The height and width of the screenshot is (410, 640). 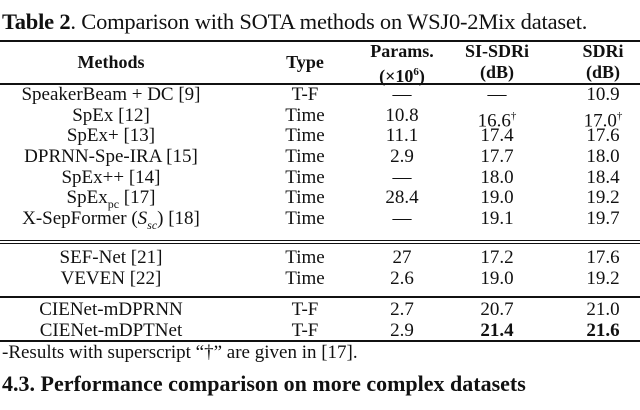 What do you see at coordinates (402, 115) in the screenshot?
I see `cell-params: 10.8` at bounding box center [402, 115].